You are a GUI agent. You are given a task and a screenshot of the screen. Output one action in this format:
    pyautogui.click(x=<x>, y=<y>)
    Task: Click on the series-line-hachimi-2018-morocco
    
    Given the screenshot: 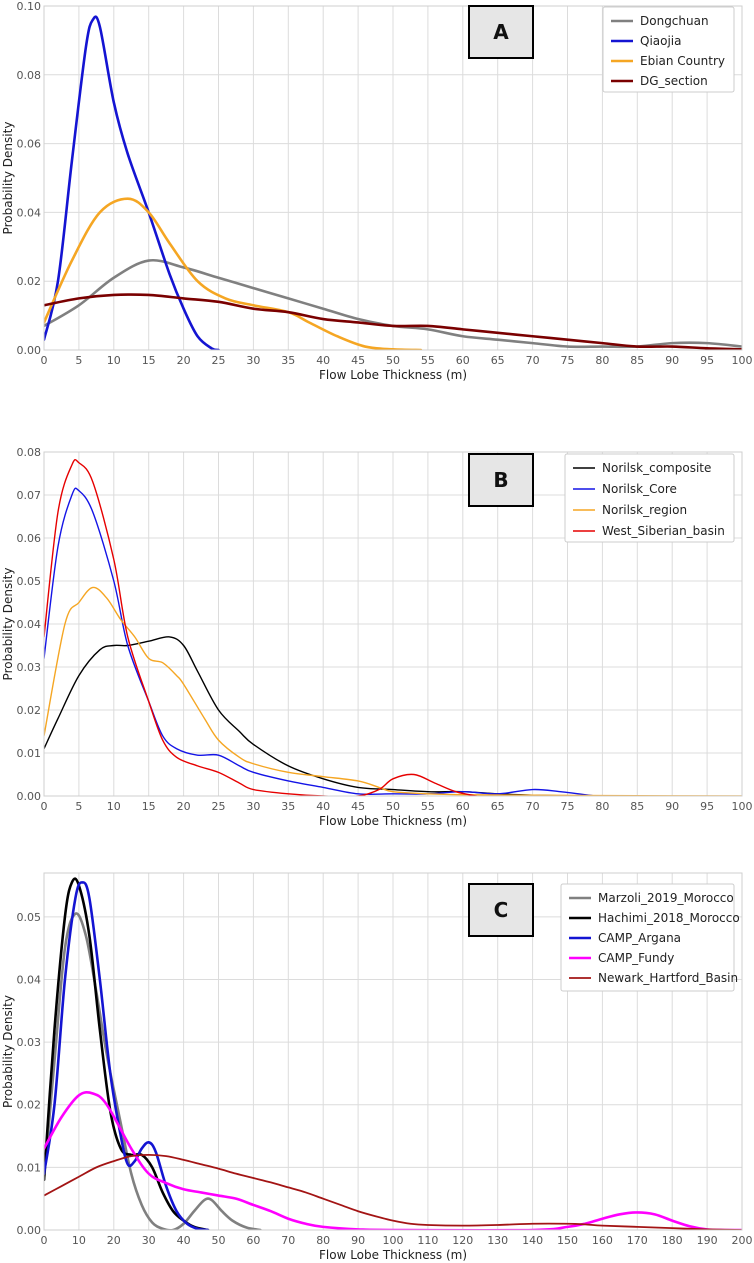 What is the action you would take?
    pyautogui.click(x=127, y=1053)
    